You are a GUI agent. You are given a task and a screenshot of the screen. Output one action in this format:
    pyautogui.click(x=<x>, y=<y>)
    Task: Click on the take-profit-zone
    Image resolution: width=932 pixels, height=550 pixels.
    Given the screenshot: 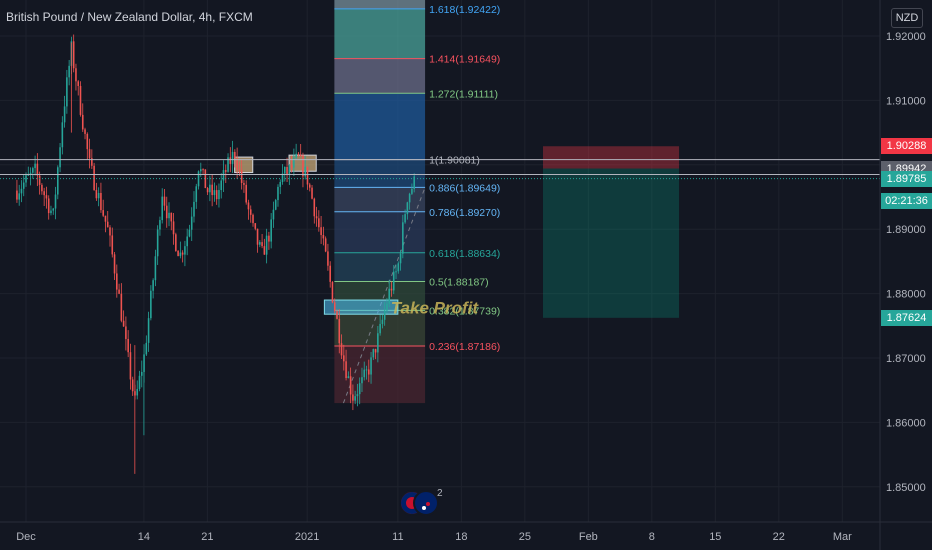 What is the action you would take?
    pyautogui.click(x=611, y=243)
    